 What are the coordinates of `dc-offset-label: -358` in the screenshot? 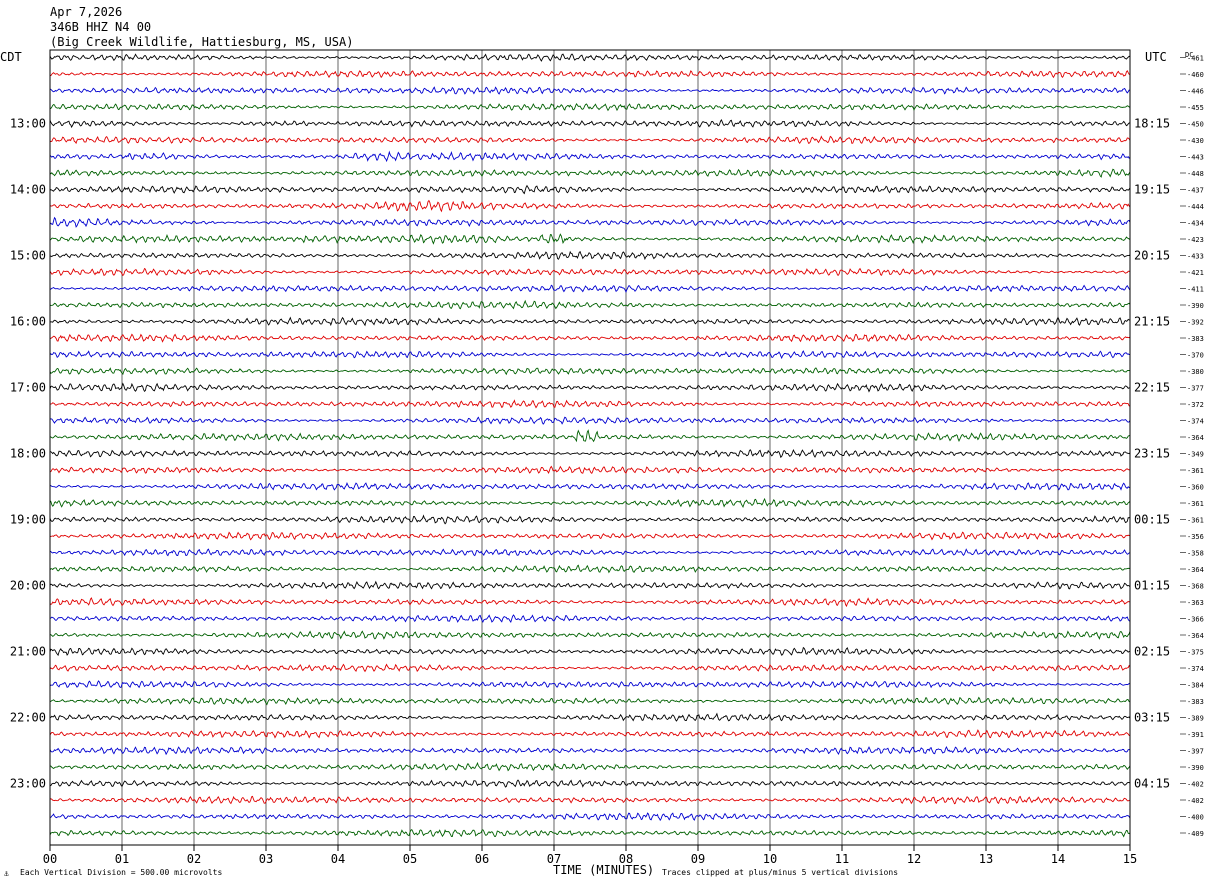 It's located at (1195, 554).